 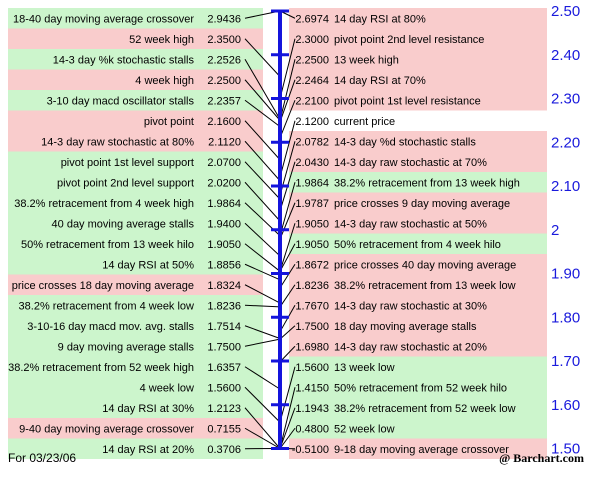 I want to click on right-row-label: 13 week high, so click(x=366, y=60).